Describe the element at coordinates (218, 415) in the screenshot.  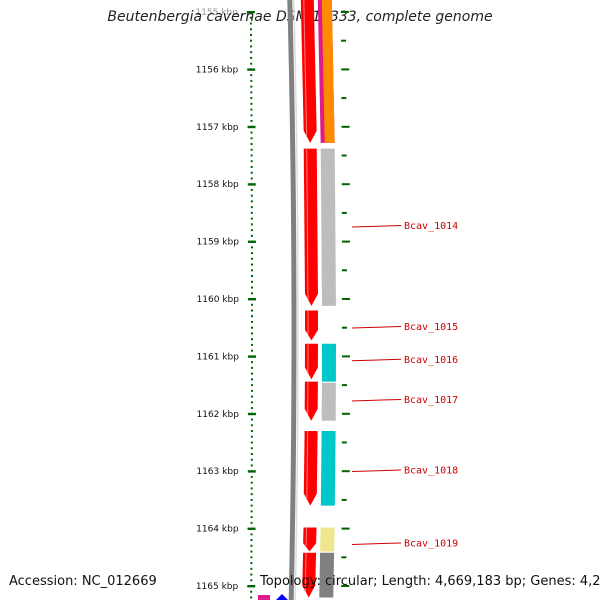
I see `tick-label: 1162 kbp` at that location.